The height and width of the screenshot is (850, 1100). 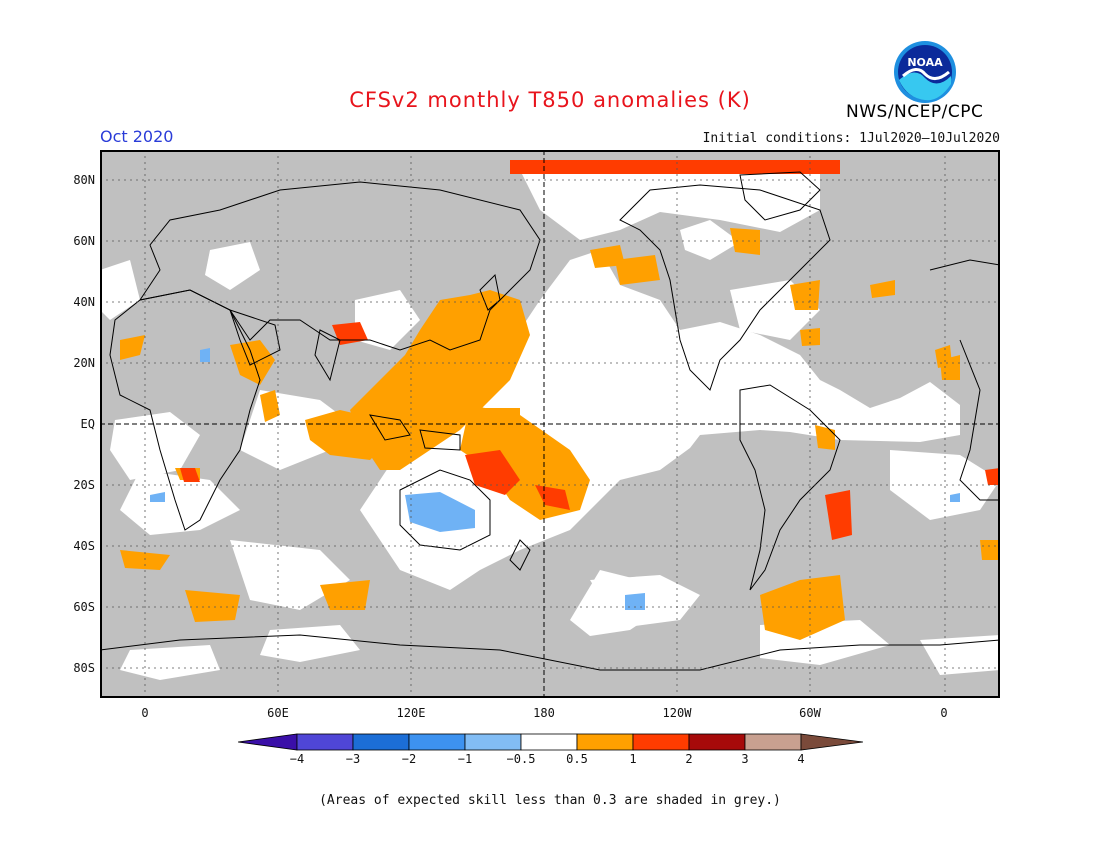 I want to click on colorbar, so click(x=550, y=742).